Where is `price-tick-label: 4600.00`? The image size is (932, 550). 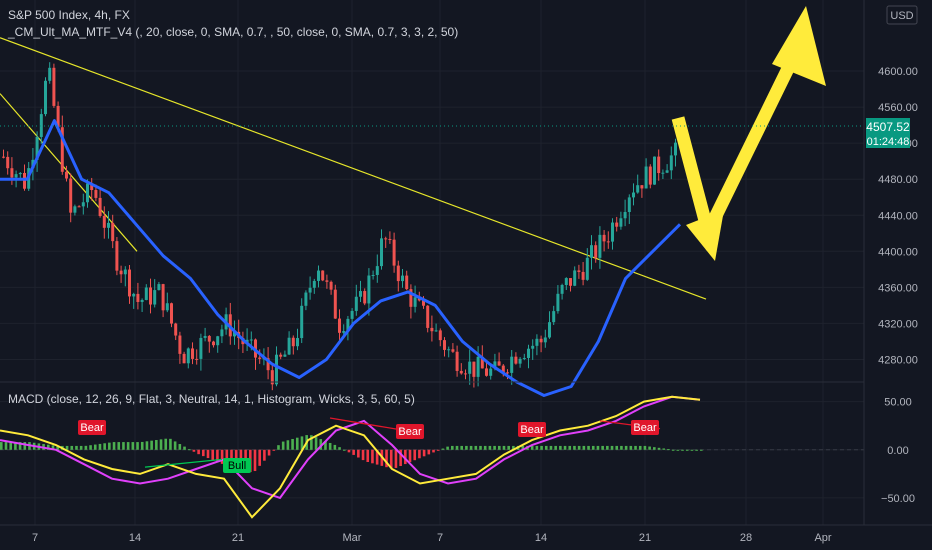 price-tick-label: 4600.00 is located at coordinates (898, 72).